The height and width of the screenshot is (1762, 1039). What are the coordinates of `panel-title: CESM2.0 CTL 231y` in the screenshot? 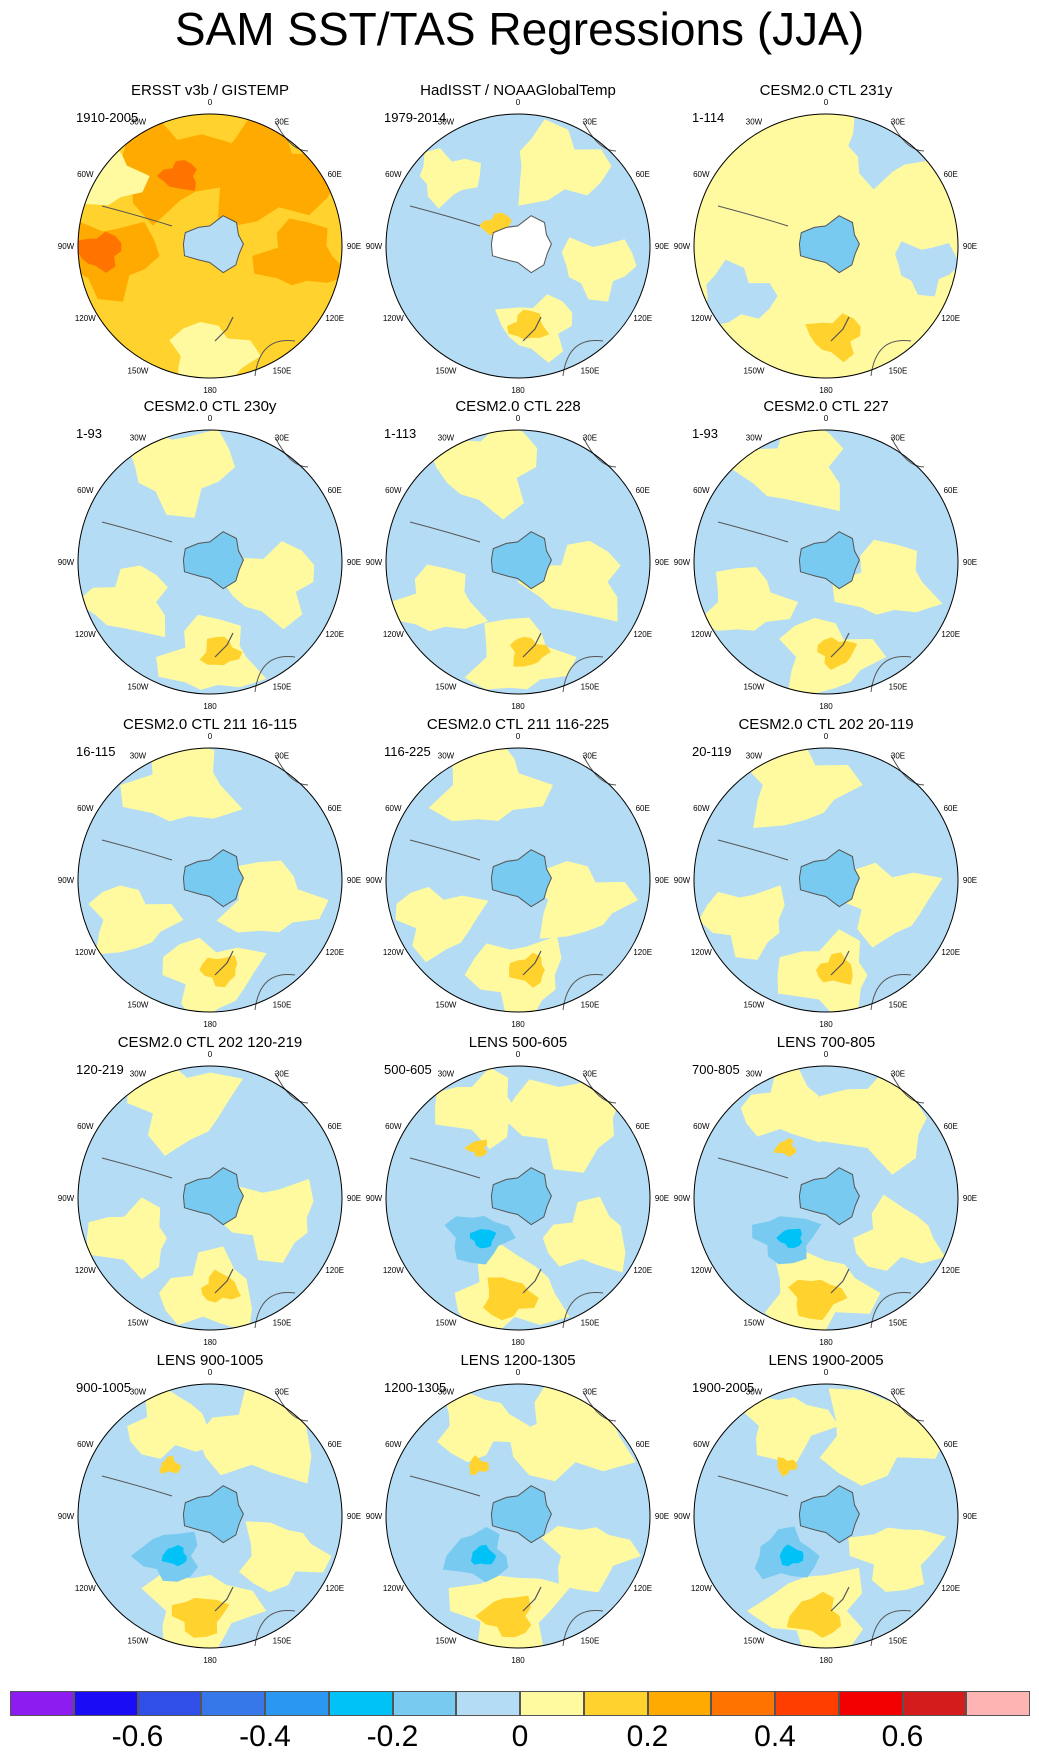 It's located at (826, 90).